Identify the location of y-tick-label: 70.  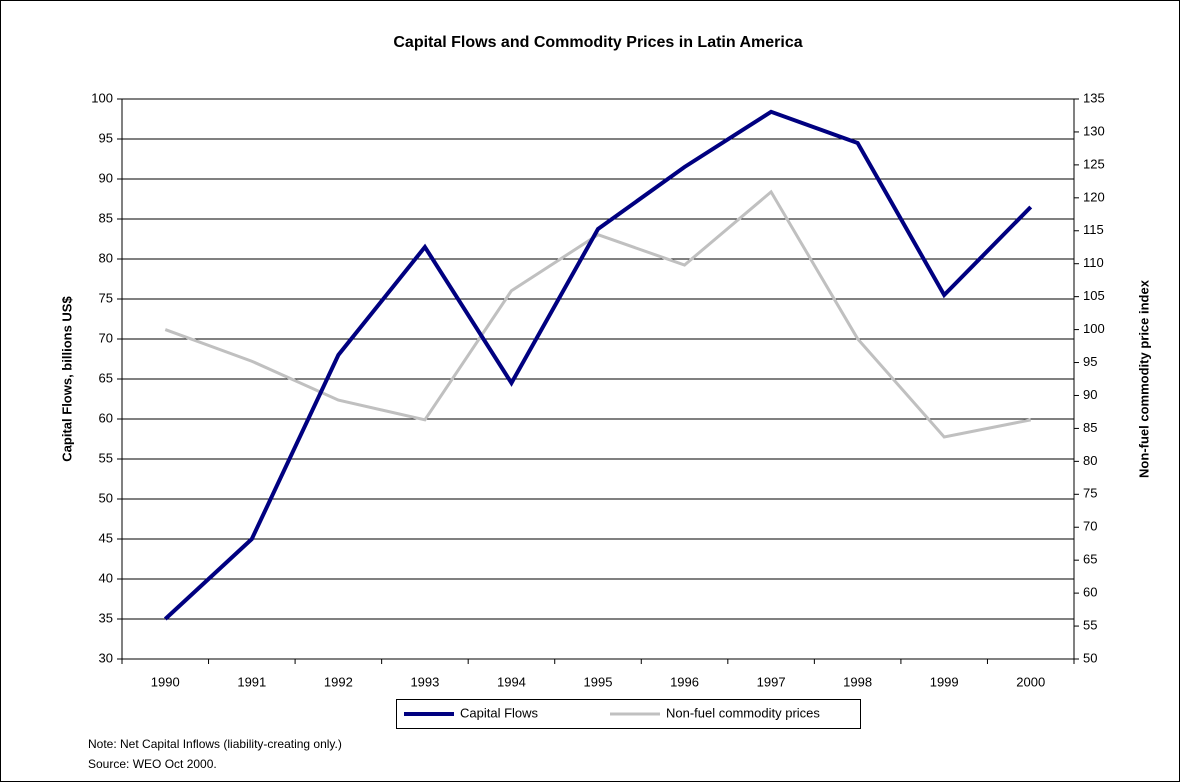
(106, 337).